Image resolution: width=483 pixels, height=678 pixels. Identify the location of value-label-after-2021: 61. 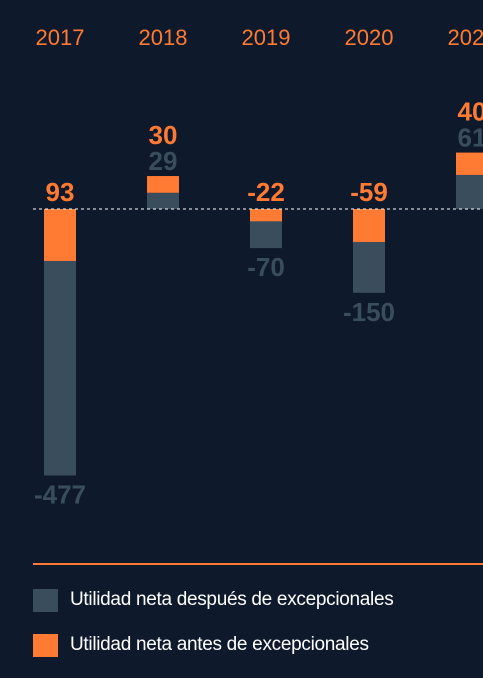
(470, 138).